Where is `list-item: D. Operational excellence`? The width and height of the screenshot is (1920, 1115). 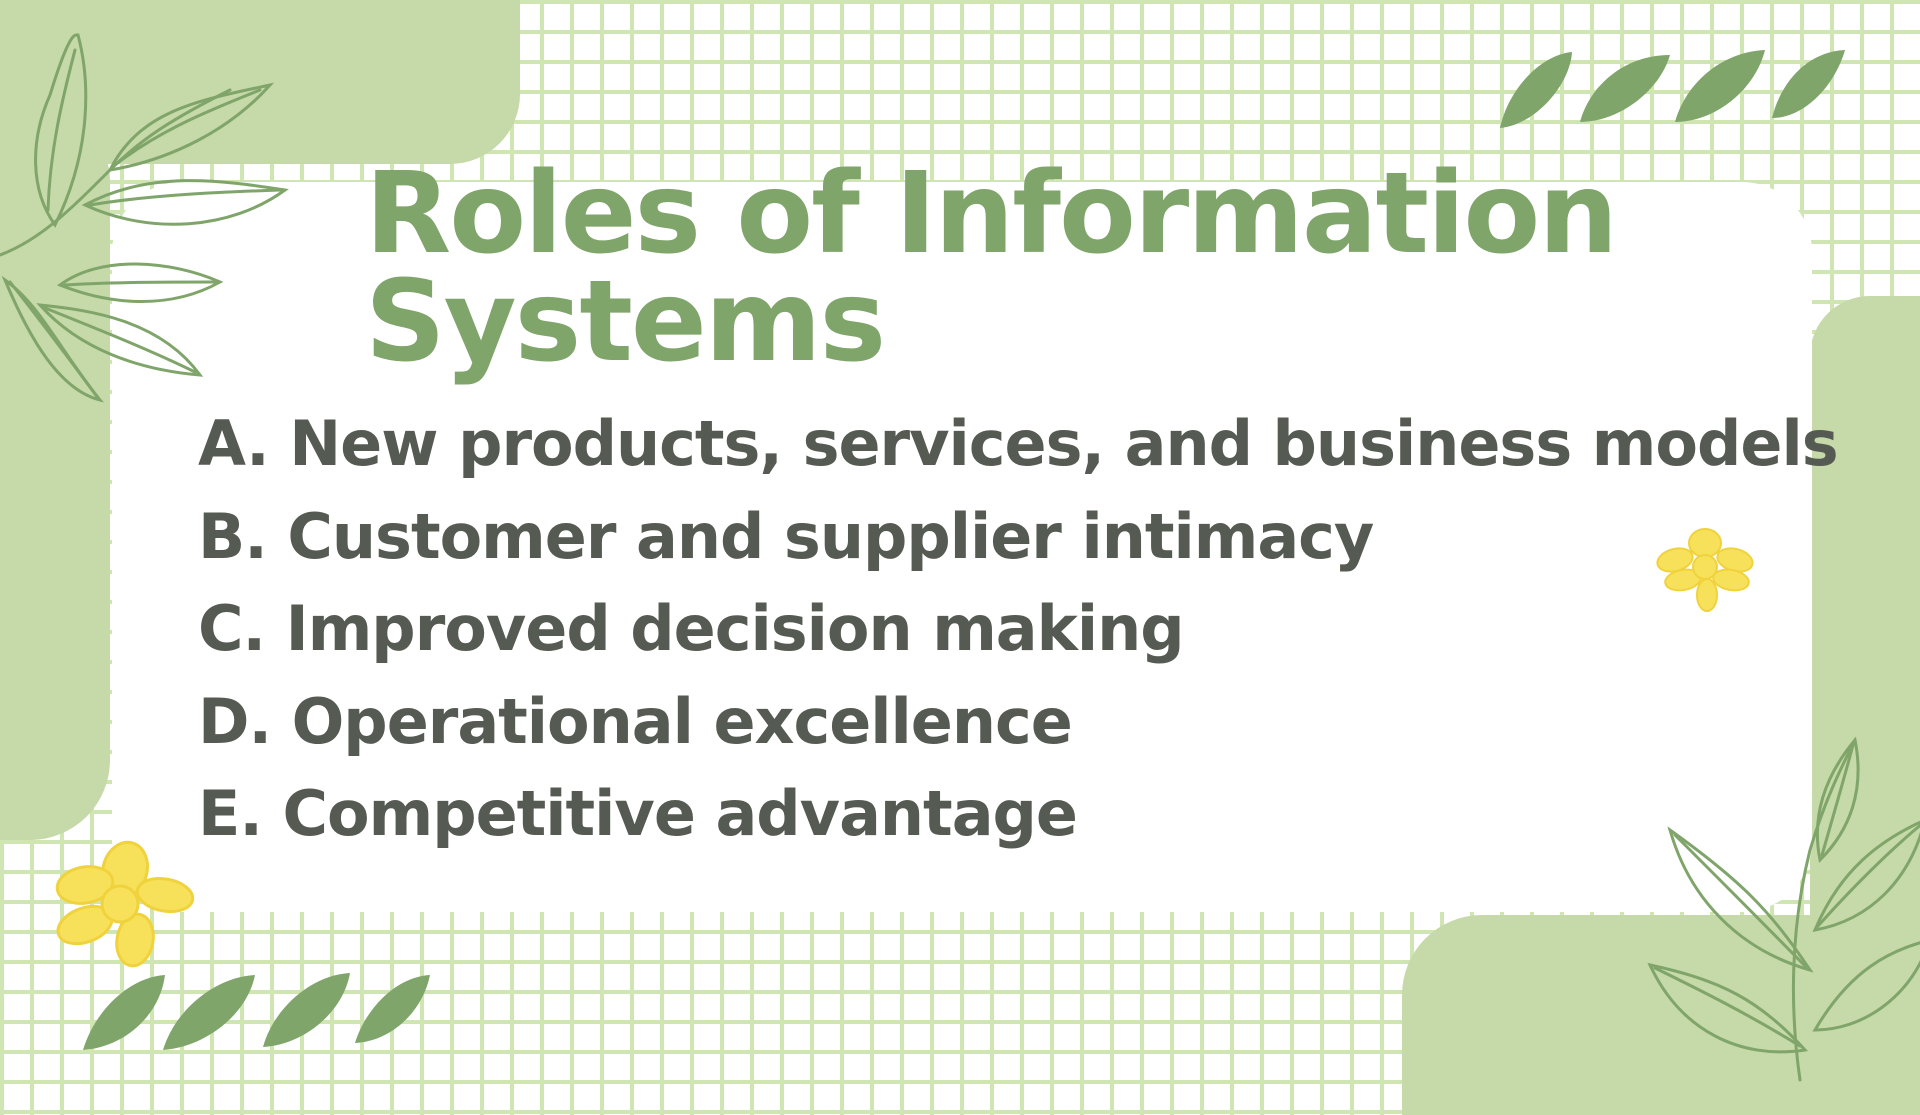
list-item: D. Operational excellence is located at coordinates (635, 721).